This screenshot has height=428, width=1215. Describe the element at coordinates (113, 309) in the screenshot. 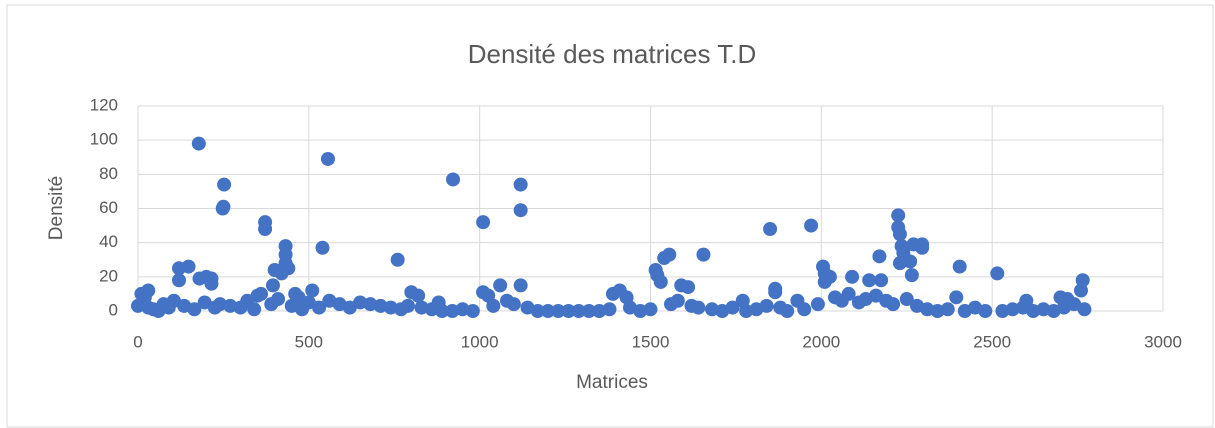

I see `y-tick-label: 0` at that location.